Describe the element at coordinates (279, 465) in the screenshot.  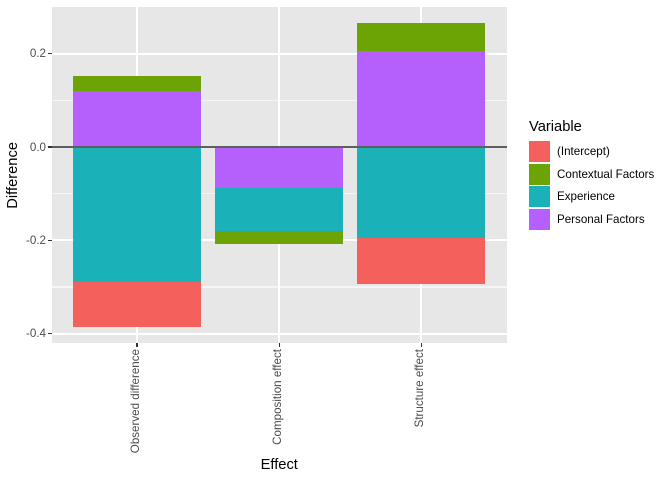
I see `x-axis-title: Effect` at that location.